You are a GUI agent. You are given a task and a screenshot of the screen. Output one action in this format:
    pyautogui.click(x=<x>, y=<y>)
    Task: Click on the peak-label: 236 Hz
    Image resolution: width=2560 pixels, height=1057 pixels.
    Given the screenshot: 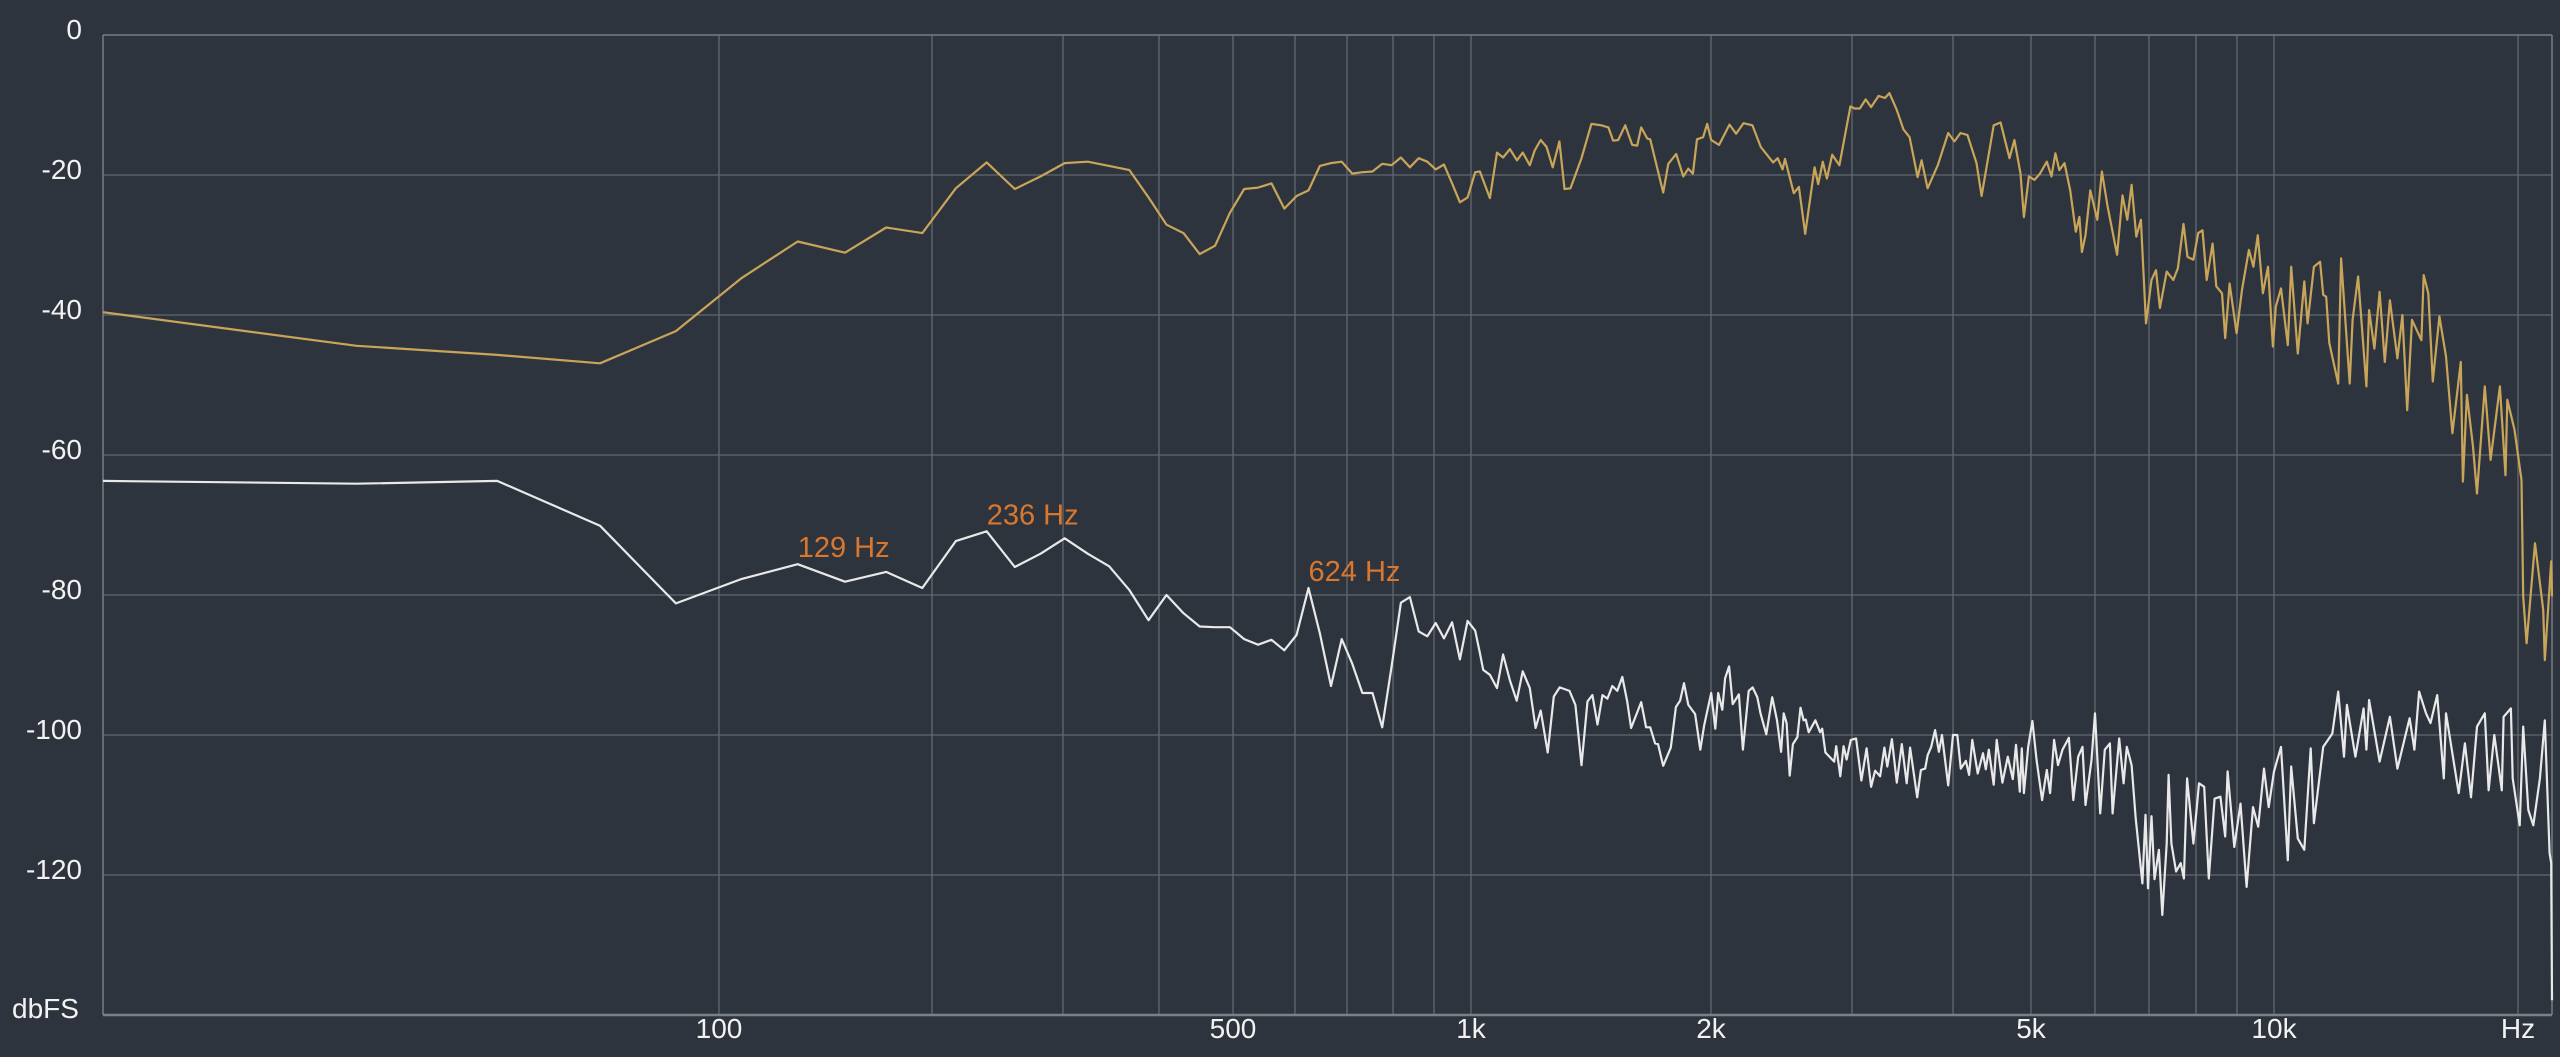 What is the action you would take?
    pyautogui.click(x=1033, y=515)
    